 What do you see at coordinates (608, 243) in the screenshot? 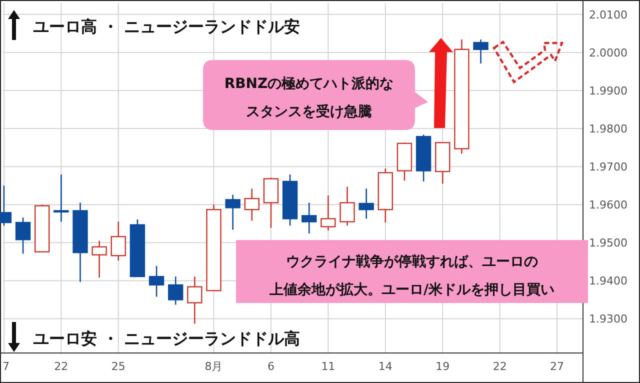
I see `y-tick-label: 1.9500` at bounding box center [608, 243].